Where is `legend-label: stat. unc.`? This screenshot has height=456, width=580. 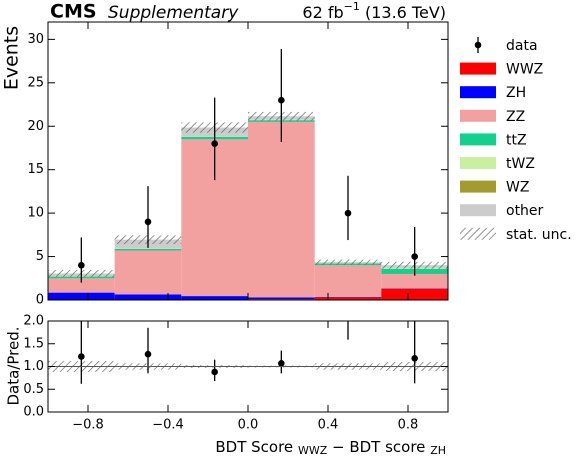 legend-label: stat. unc. is located at coordinates (539, 235).